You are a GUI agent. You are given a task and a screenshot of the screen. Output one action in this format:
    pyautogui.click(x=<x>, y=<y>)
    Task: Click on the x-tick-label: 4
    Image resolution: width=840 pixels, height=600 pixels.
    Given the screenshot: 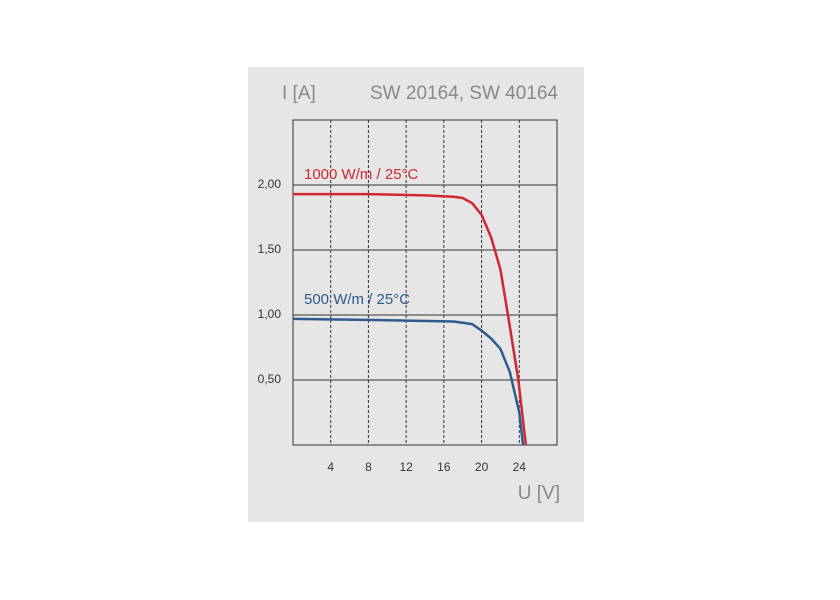 What is the action you would take?
    pyautogui.click(x=330, y=467)
    